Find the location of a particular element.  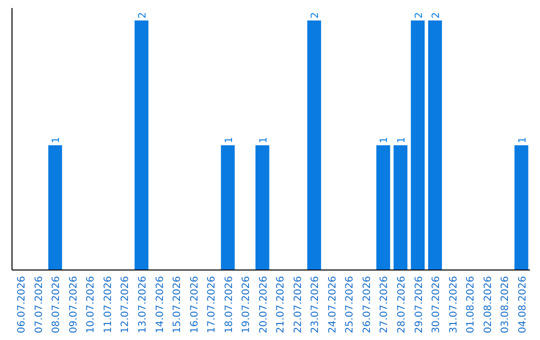

x-tick-label: 21.07.2026 is located at coordinates (281, 305).